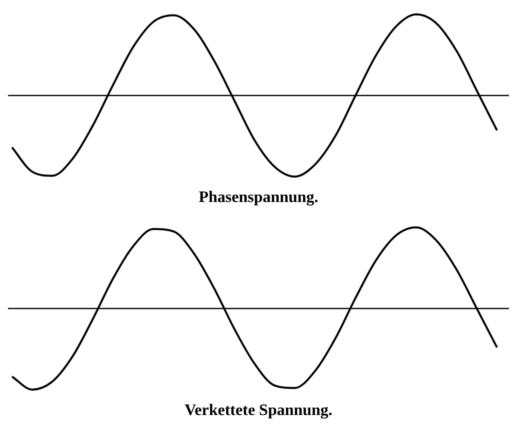 This screenshot has height=446, width=517. Describe the element at coordinates (259, 411) in the screenshot. I see `text: Verkettete Spannung.` at that location.